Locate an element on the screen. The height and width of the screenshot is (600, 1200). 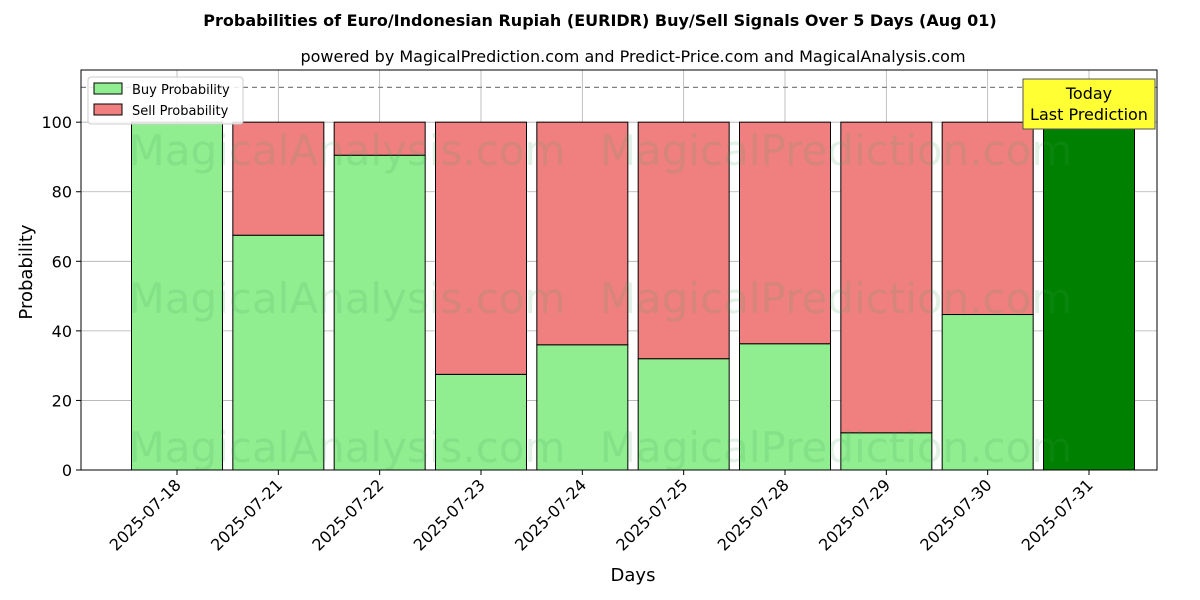
legend: Buy Probability Sell Probability is located at coordinates (165, 100).